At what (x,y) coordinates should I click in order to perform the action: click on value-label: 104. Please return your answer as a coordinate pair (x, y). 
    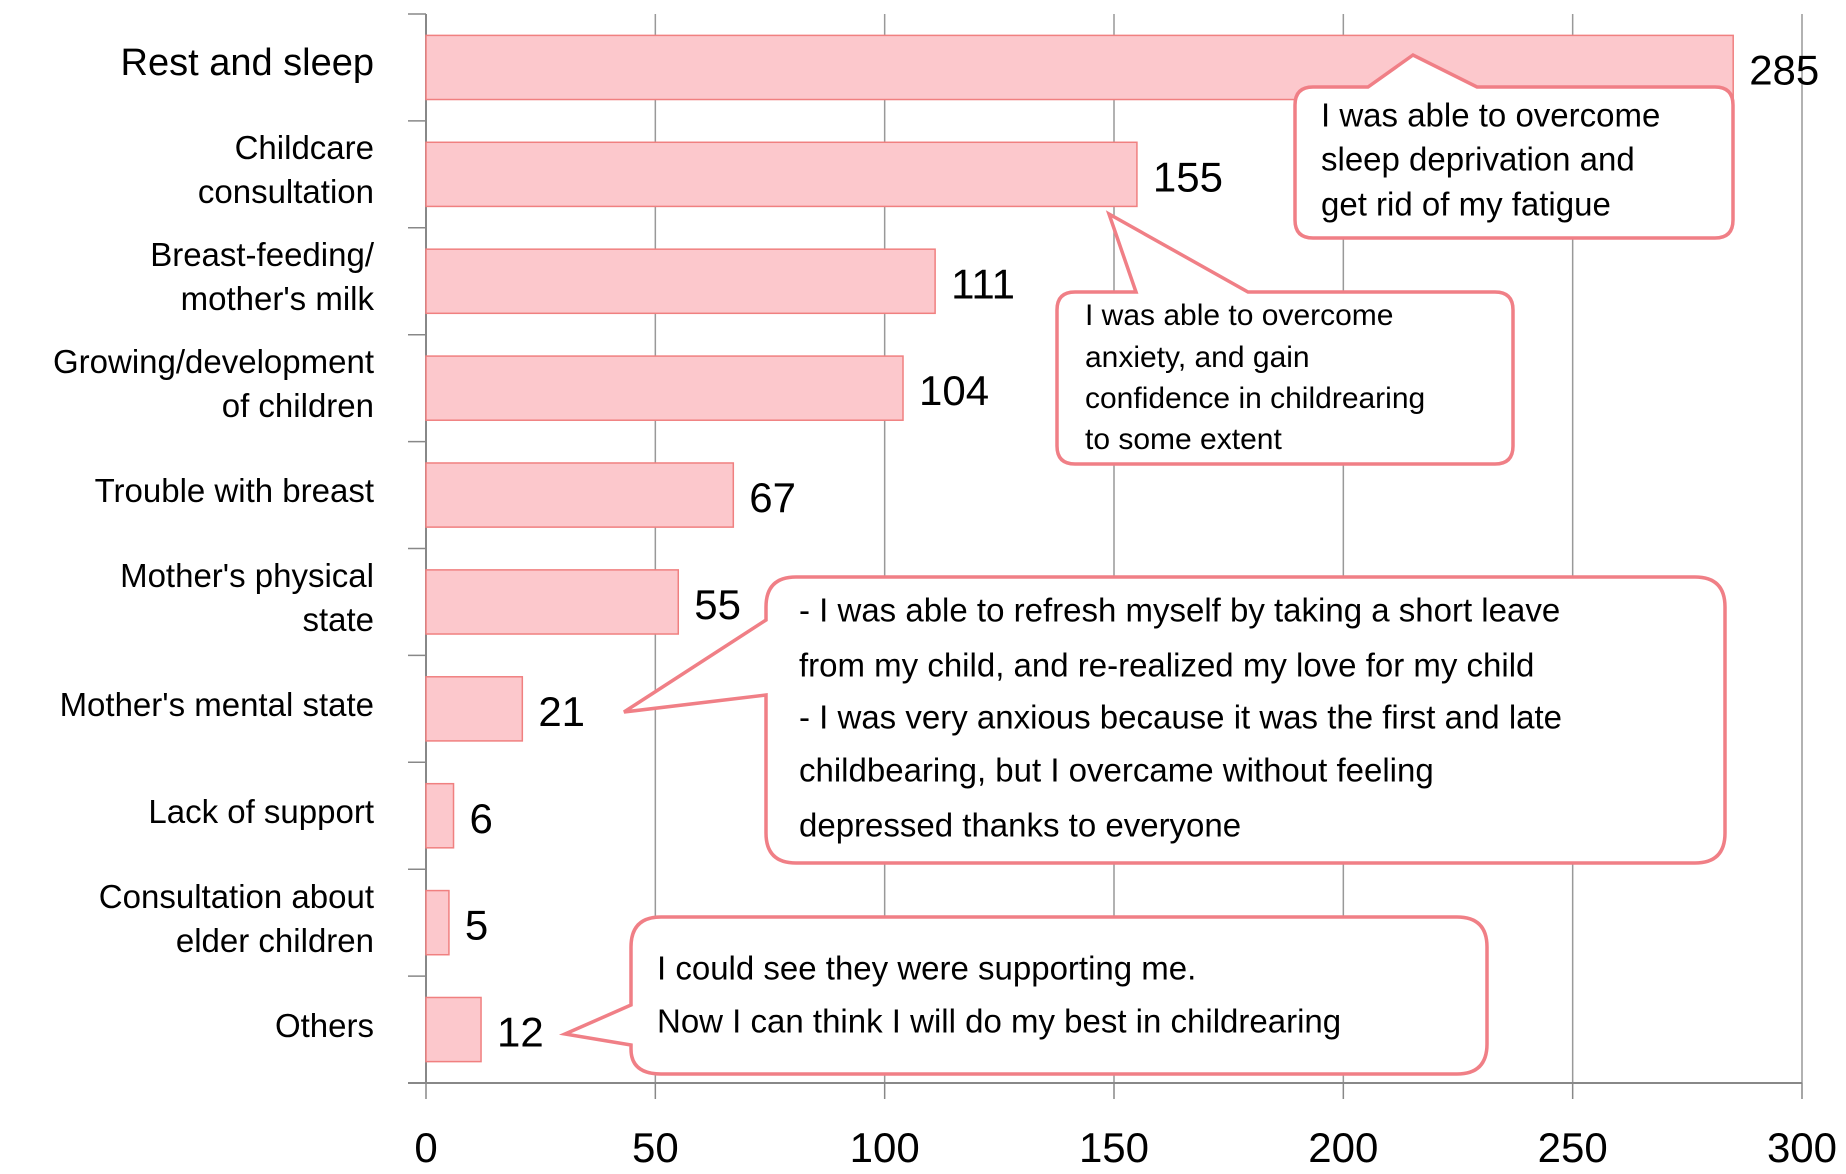
    Looking at the image, I should click on (954, 390).